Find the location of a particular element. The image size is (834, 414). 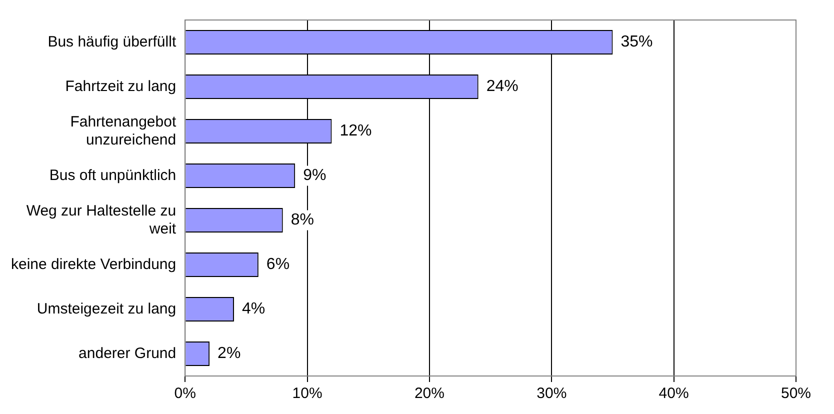

y-tick-label: Weg zur Haltestelle zu weit is located at coordinates (101, 220).